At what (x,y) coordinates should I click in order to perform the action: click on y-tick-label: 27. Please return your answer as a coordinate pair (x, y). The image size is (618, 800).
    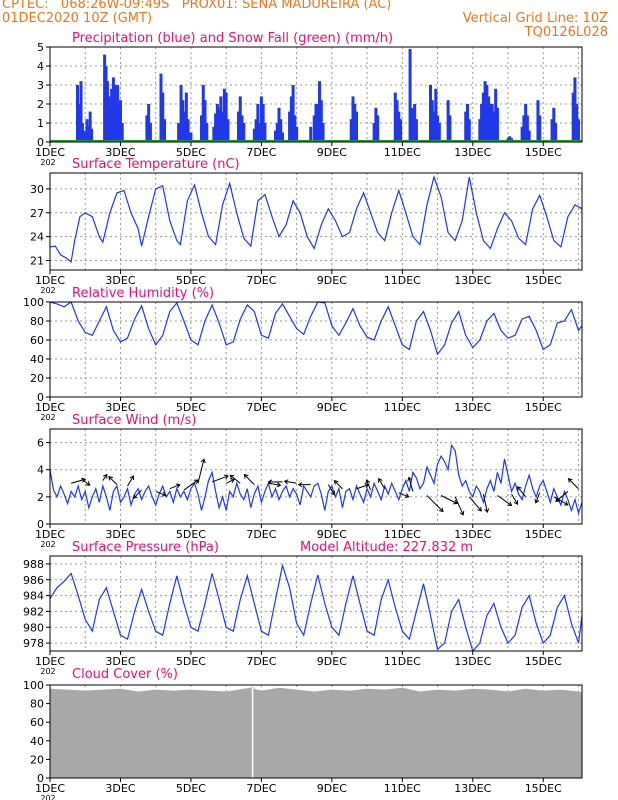
    Looking at the image, I should click on (37, 213).